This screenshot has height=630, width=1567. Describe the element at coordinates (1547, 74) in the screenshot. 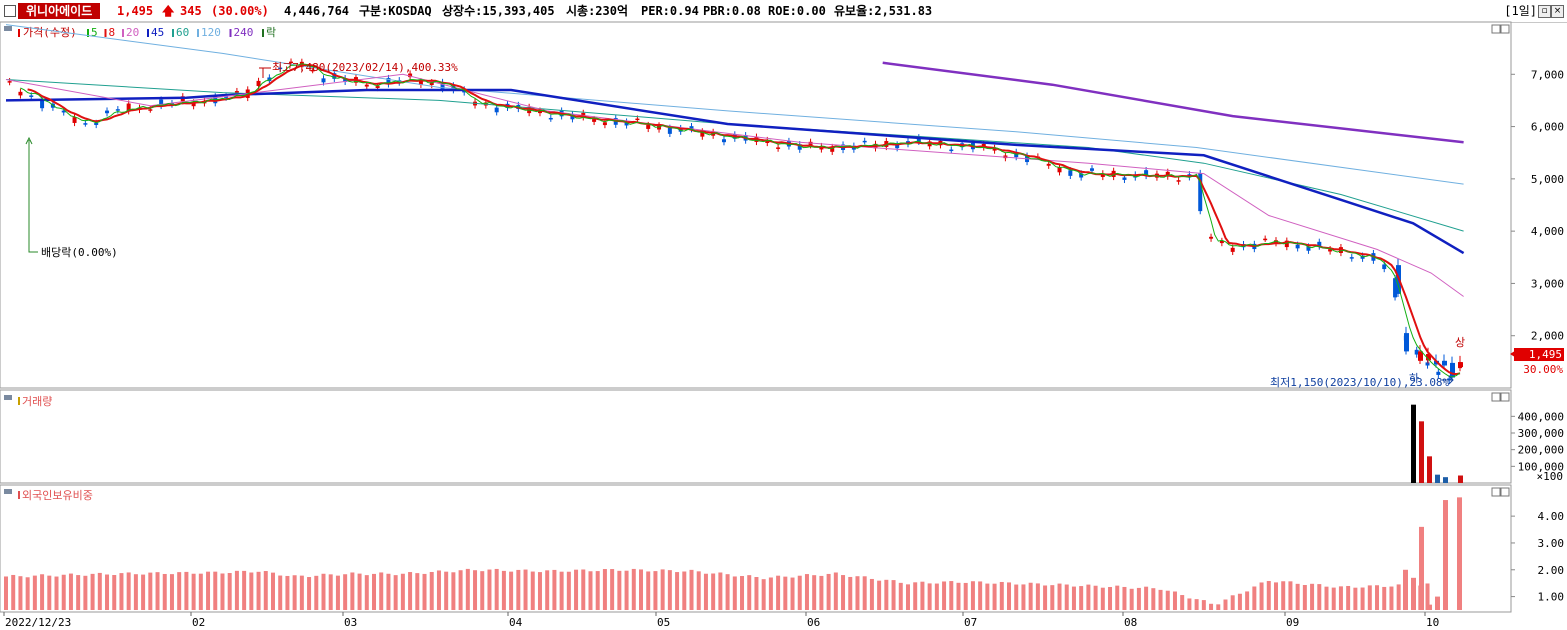

I see `price-tick-label: 7,000` at that location.